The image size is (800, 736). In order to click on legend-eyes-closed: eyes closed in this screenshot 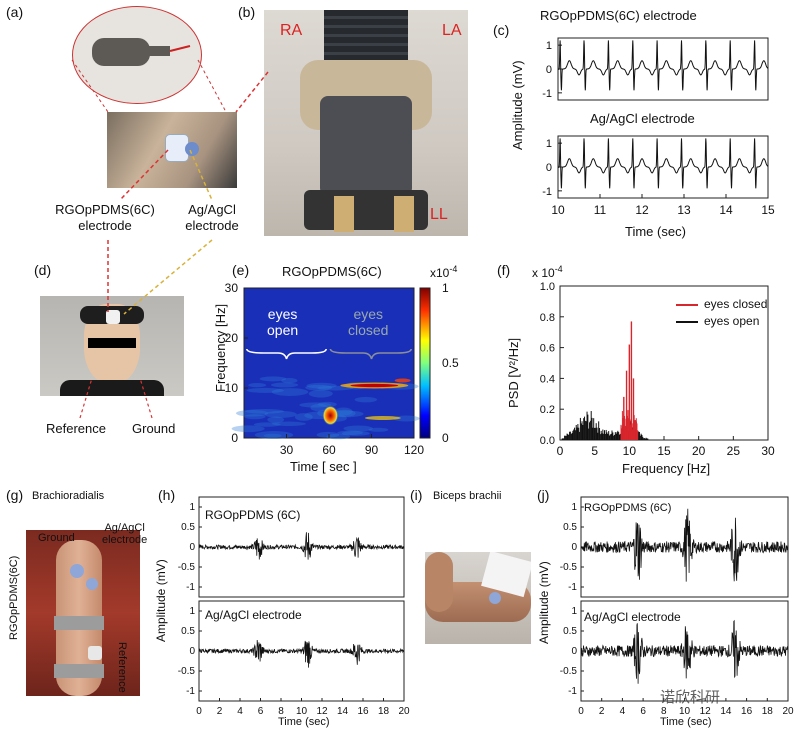, I will do `click(721, 304)`.